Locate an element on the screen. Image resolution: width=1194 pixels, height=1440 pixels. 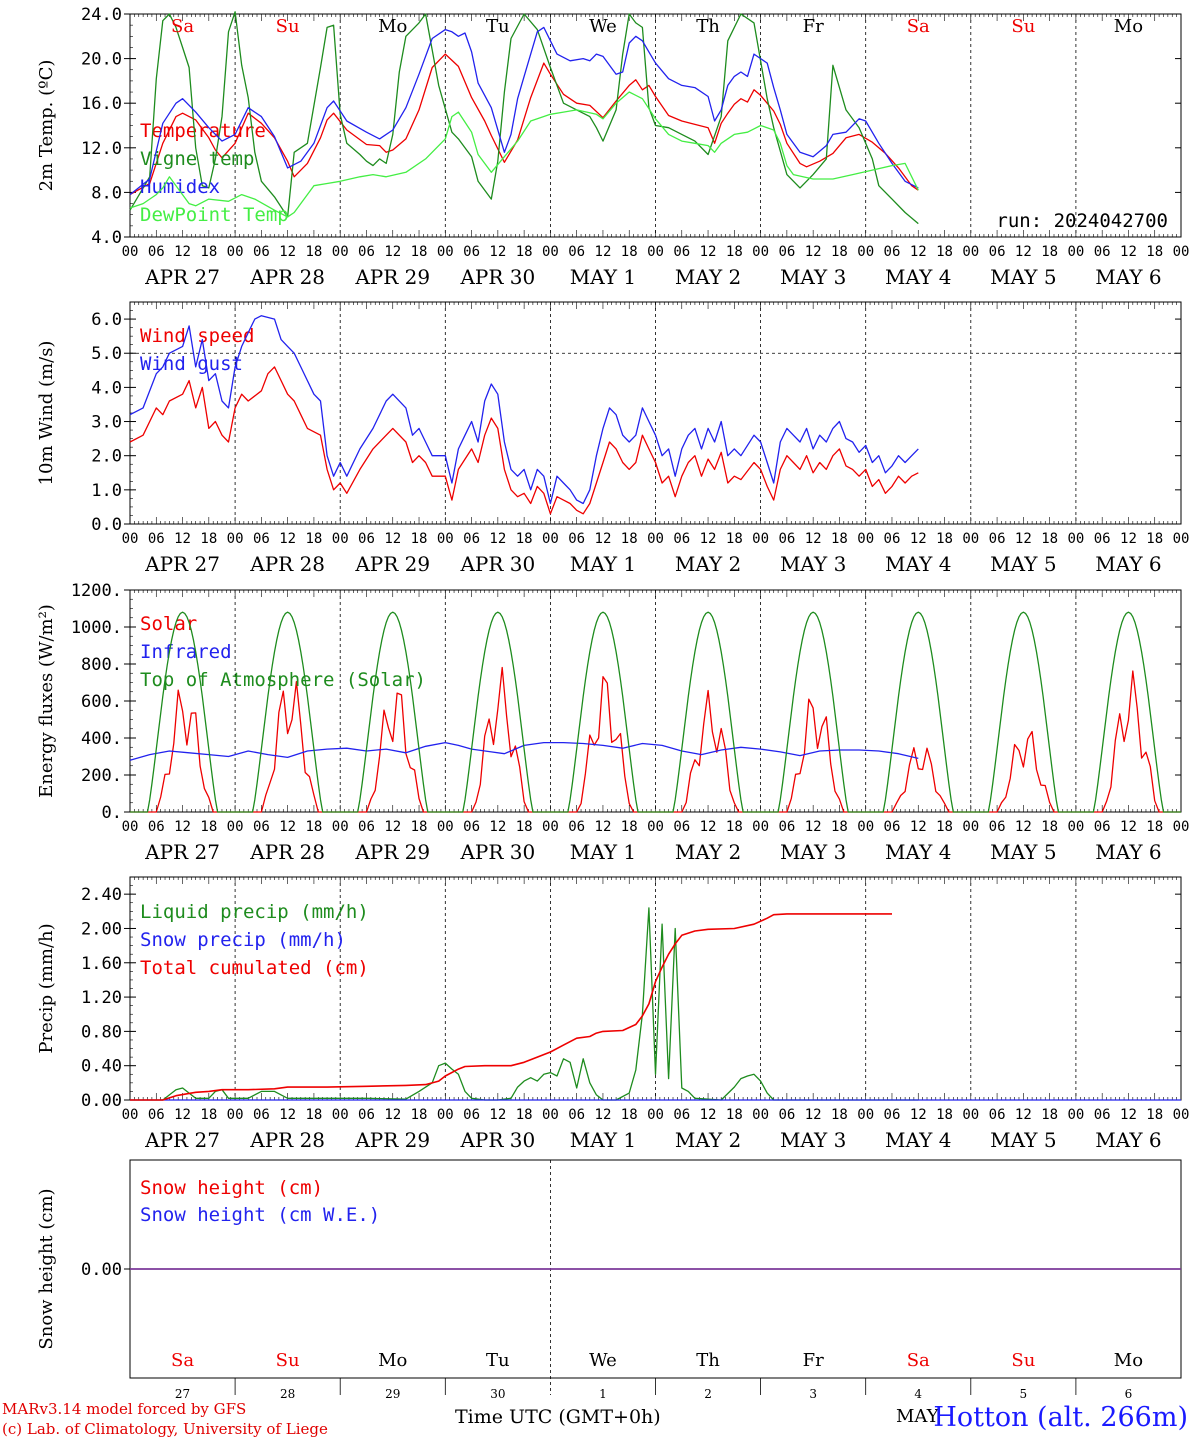
panel-5-legend-0: Snow height (cm) is located at coordinates (231, 1188).